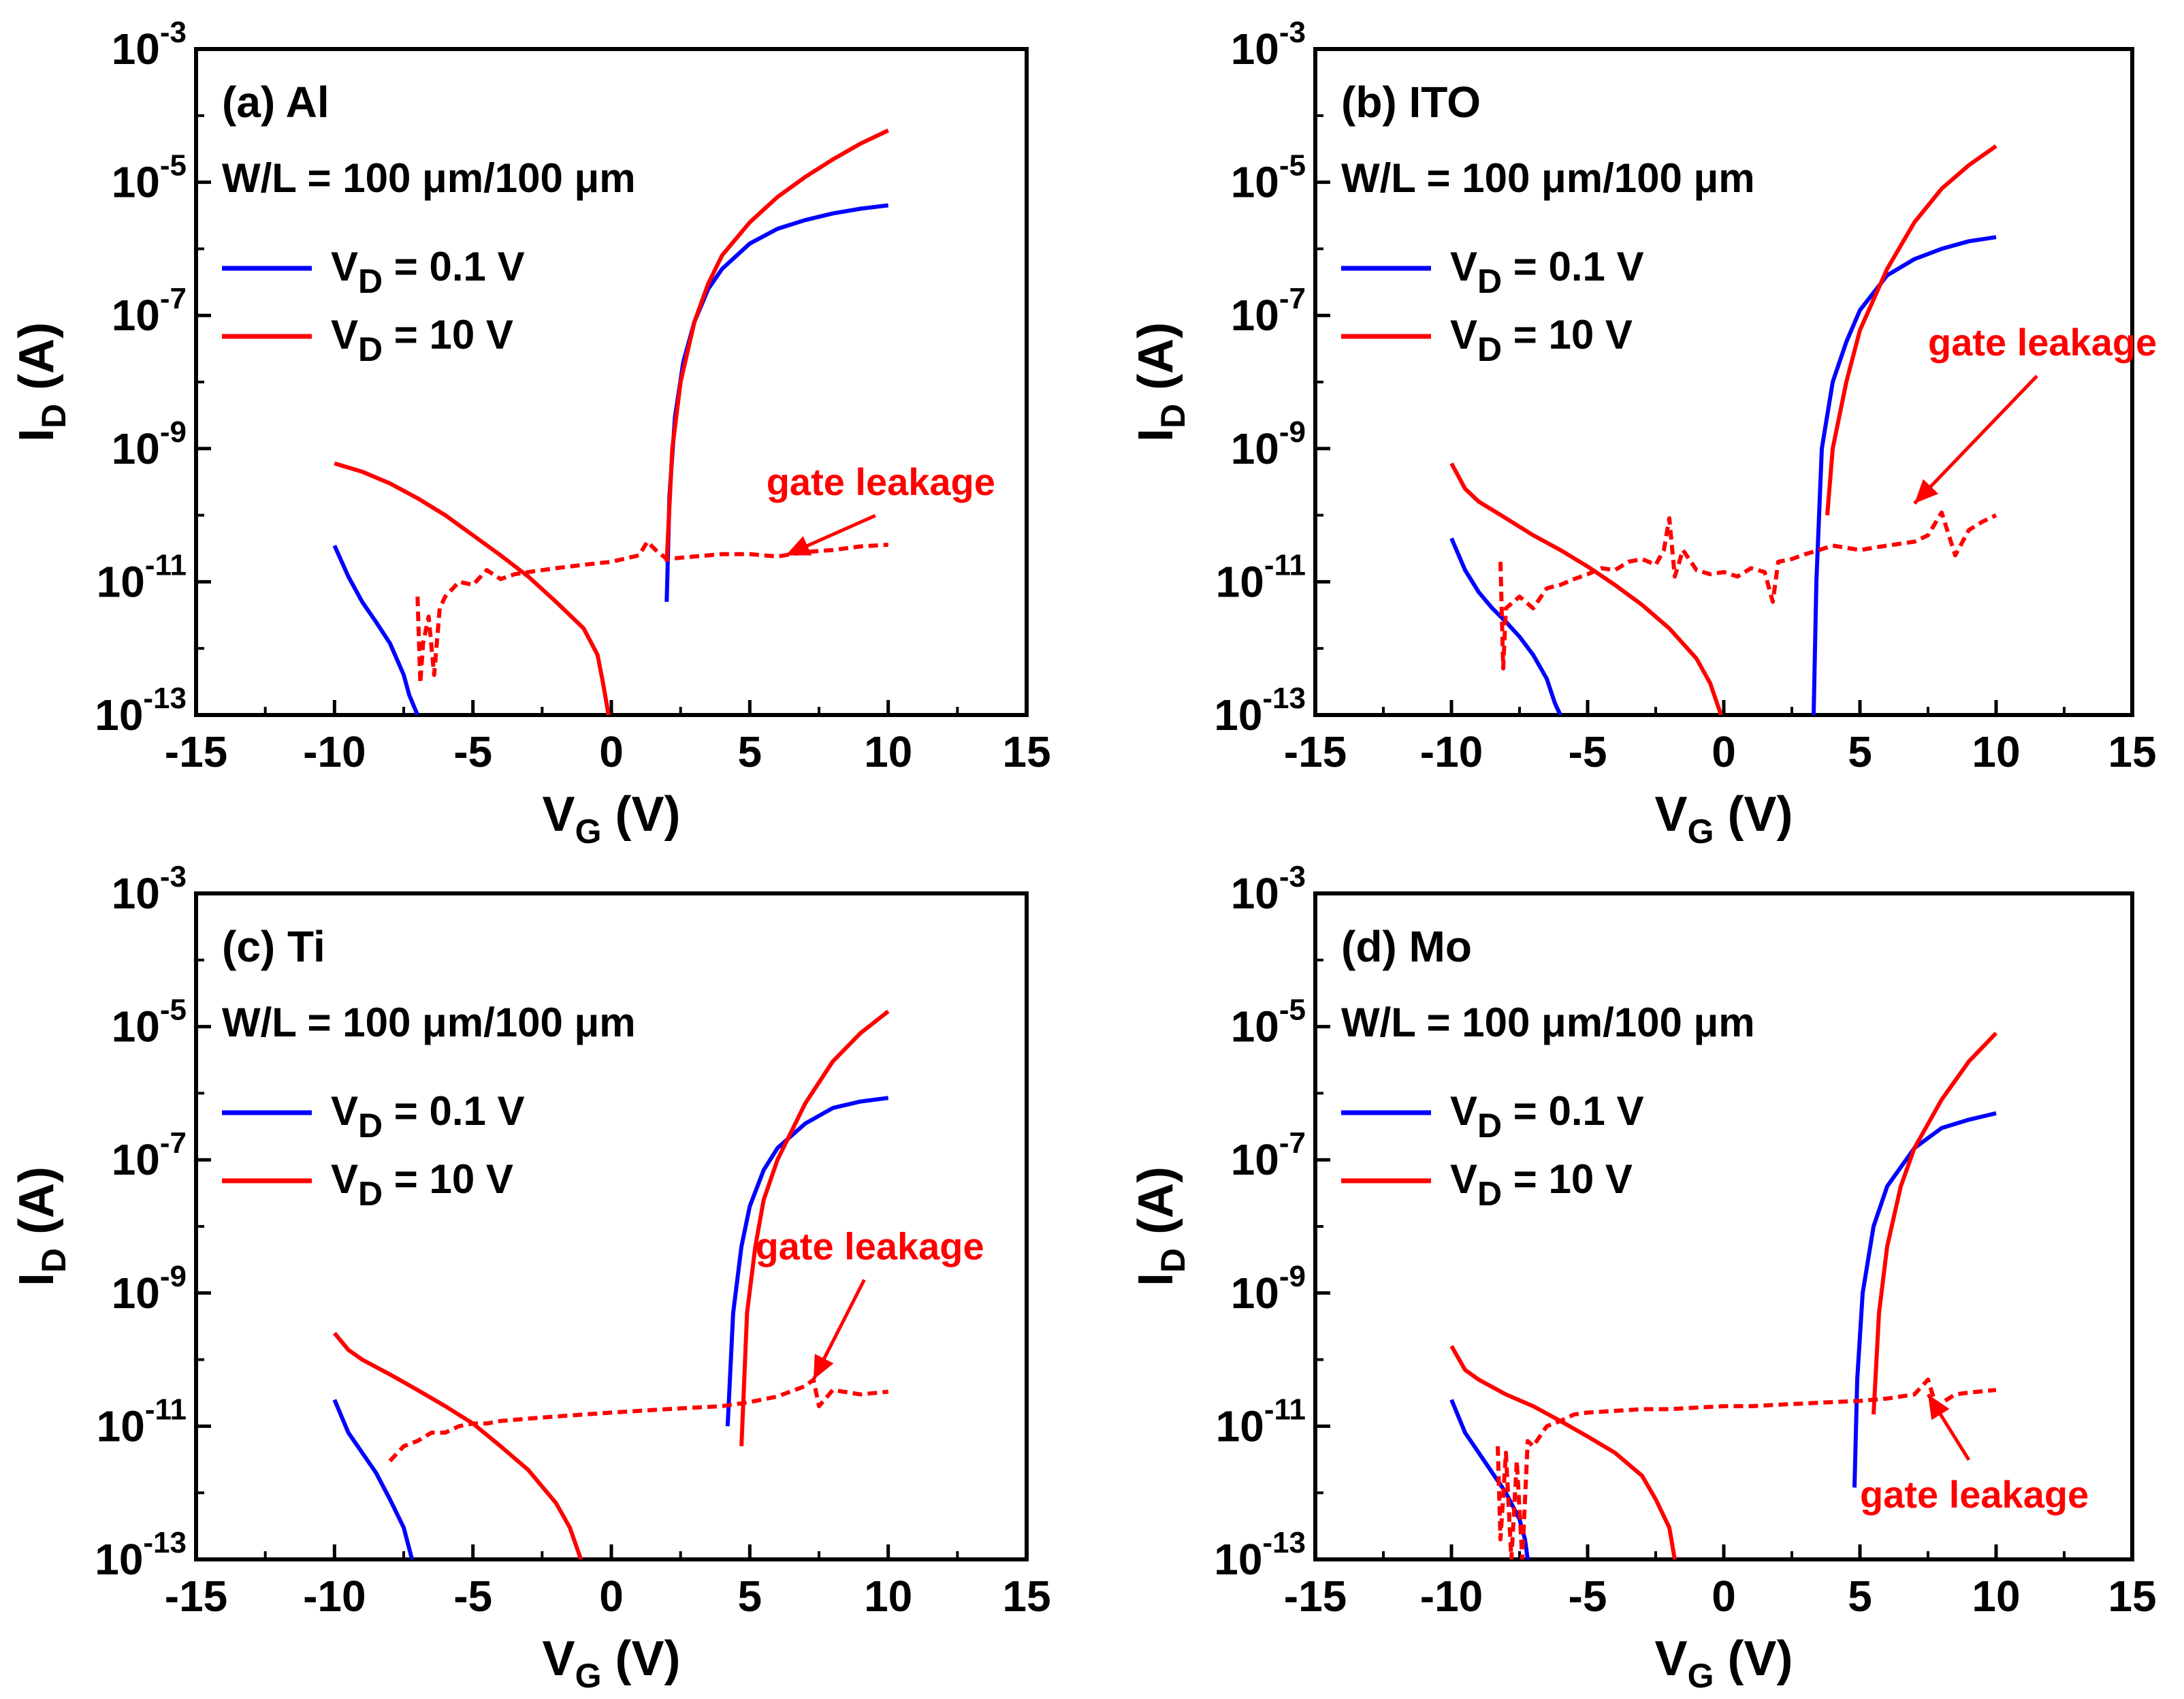 Image resolution: width=2184 pixels, height=1699 pixels. What do you see at coordinates (274, 947) in the screenshot?
I see `panel-title: (c) Ti` at bounding box center [274, 947].